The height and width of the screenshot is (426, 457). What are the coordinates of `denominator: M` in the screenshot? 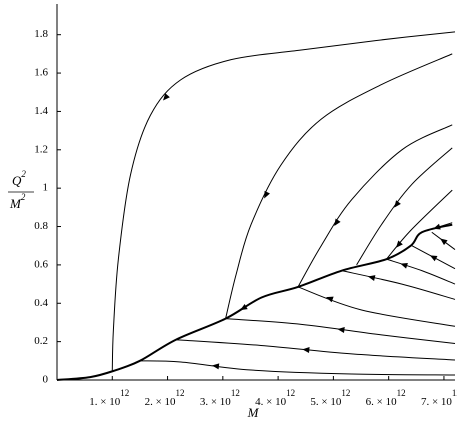 It's located at (15, 203).